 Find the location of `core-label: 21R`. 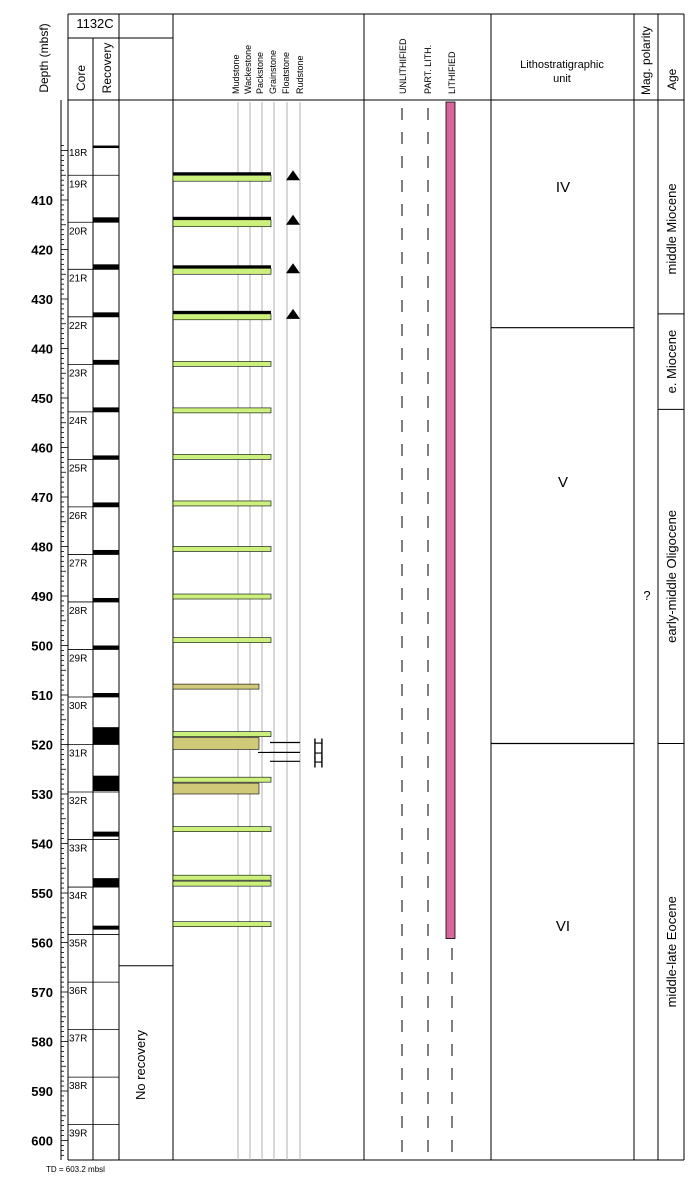

core-label: 21R is located at coordinates (78, 278).